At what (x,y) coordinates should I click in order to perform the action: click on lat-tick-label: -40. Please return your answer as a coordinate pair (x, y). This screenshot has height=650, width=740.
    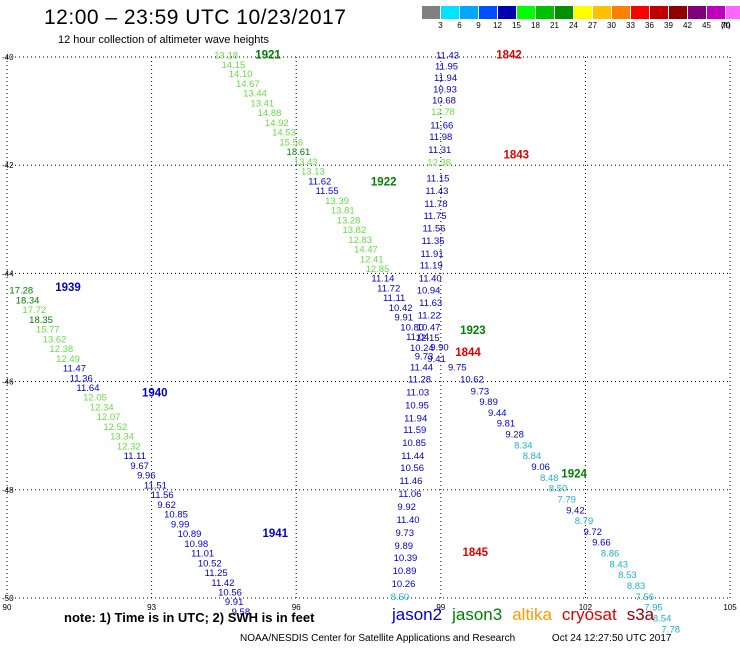
    Looking at the image, I should click on (8, 57).